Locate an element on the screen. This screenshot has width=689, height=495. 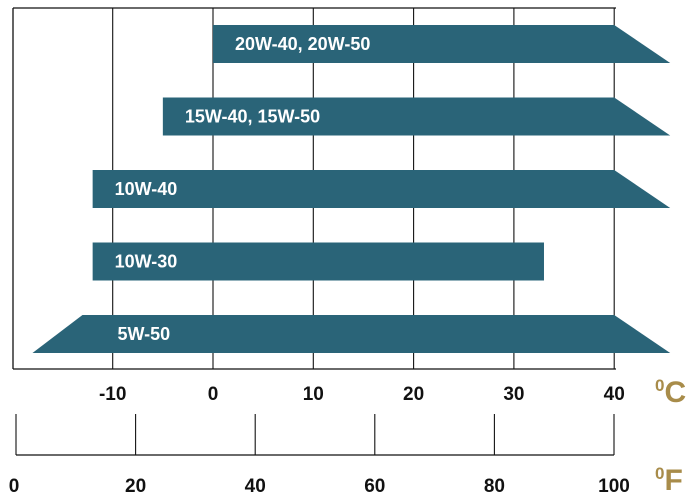
bar-label: 5W-50 is located at coordinates (143, 334).